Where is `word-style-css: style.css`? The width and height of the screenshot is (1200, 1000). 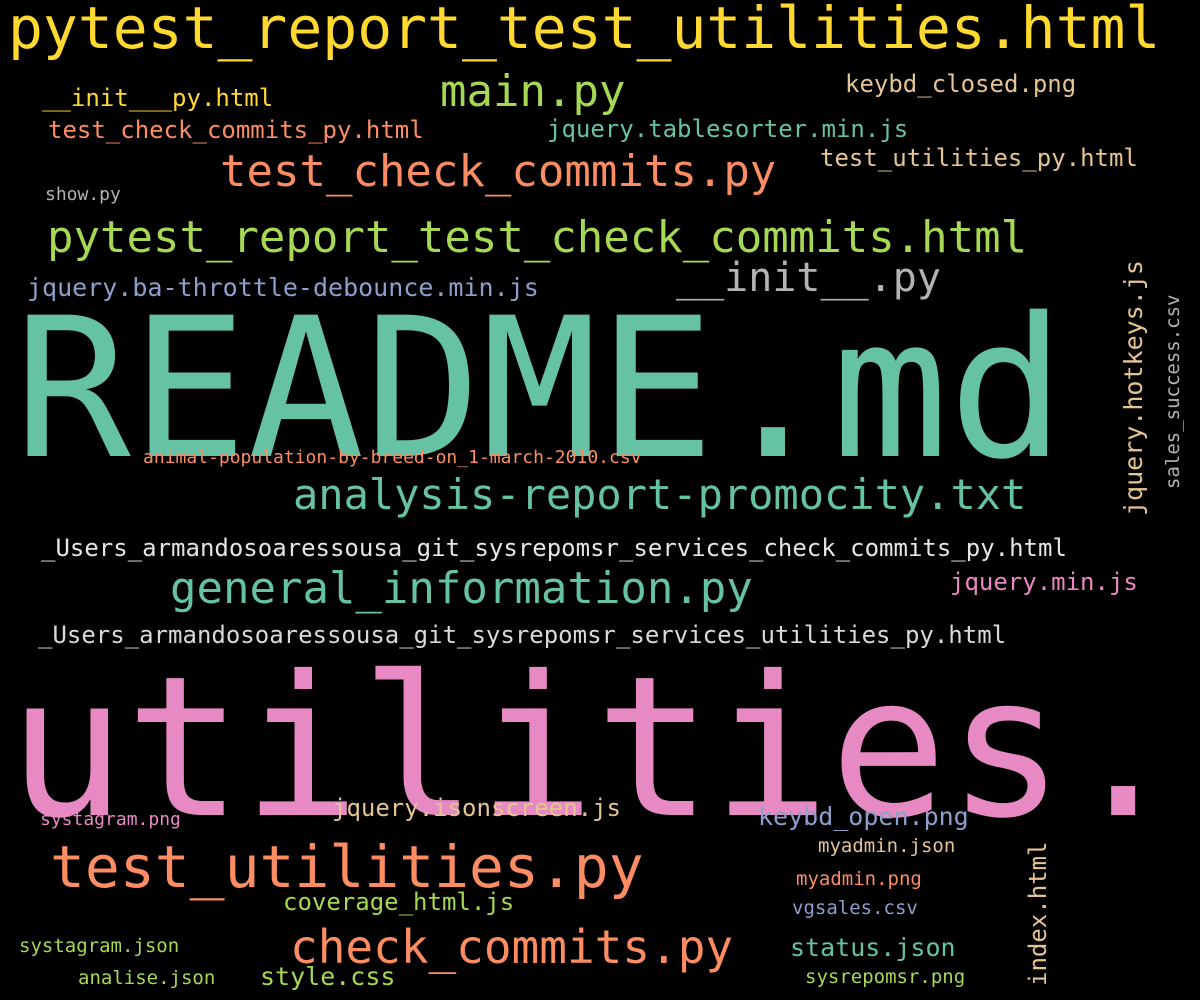
word-style-css: style.css is located at coordinates (328, 976).